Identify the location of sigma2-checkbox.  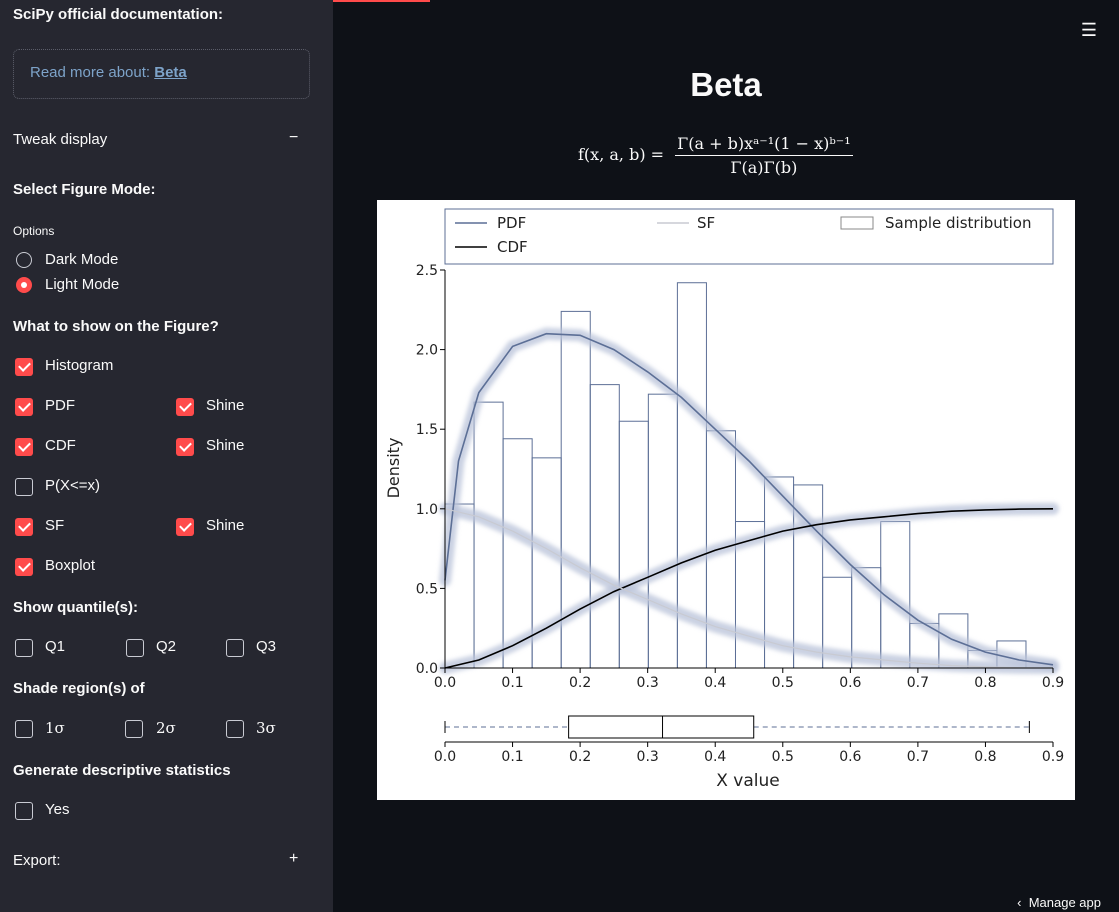
(134, 729).